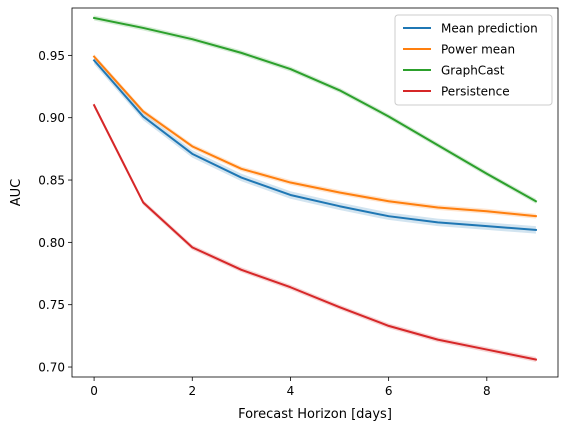 The width and height of the screenshot is (576, 432). I want to click on x-tick-label: 4, so click(291, 391).